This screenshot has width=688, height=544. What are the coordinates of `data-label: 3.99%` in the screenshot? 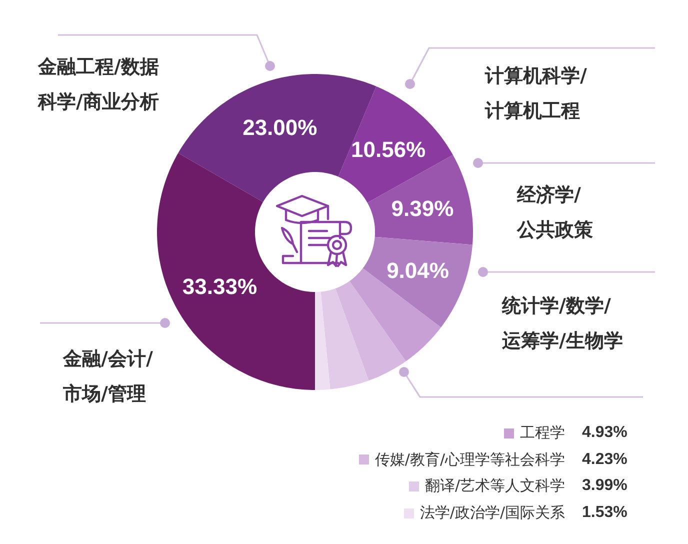 It's located at (605, 486).